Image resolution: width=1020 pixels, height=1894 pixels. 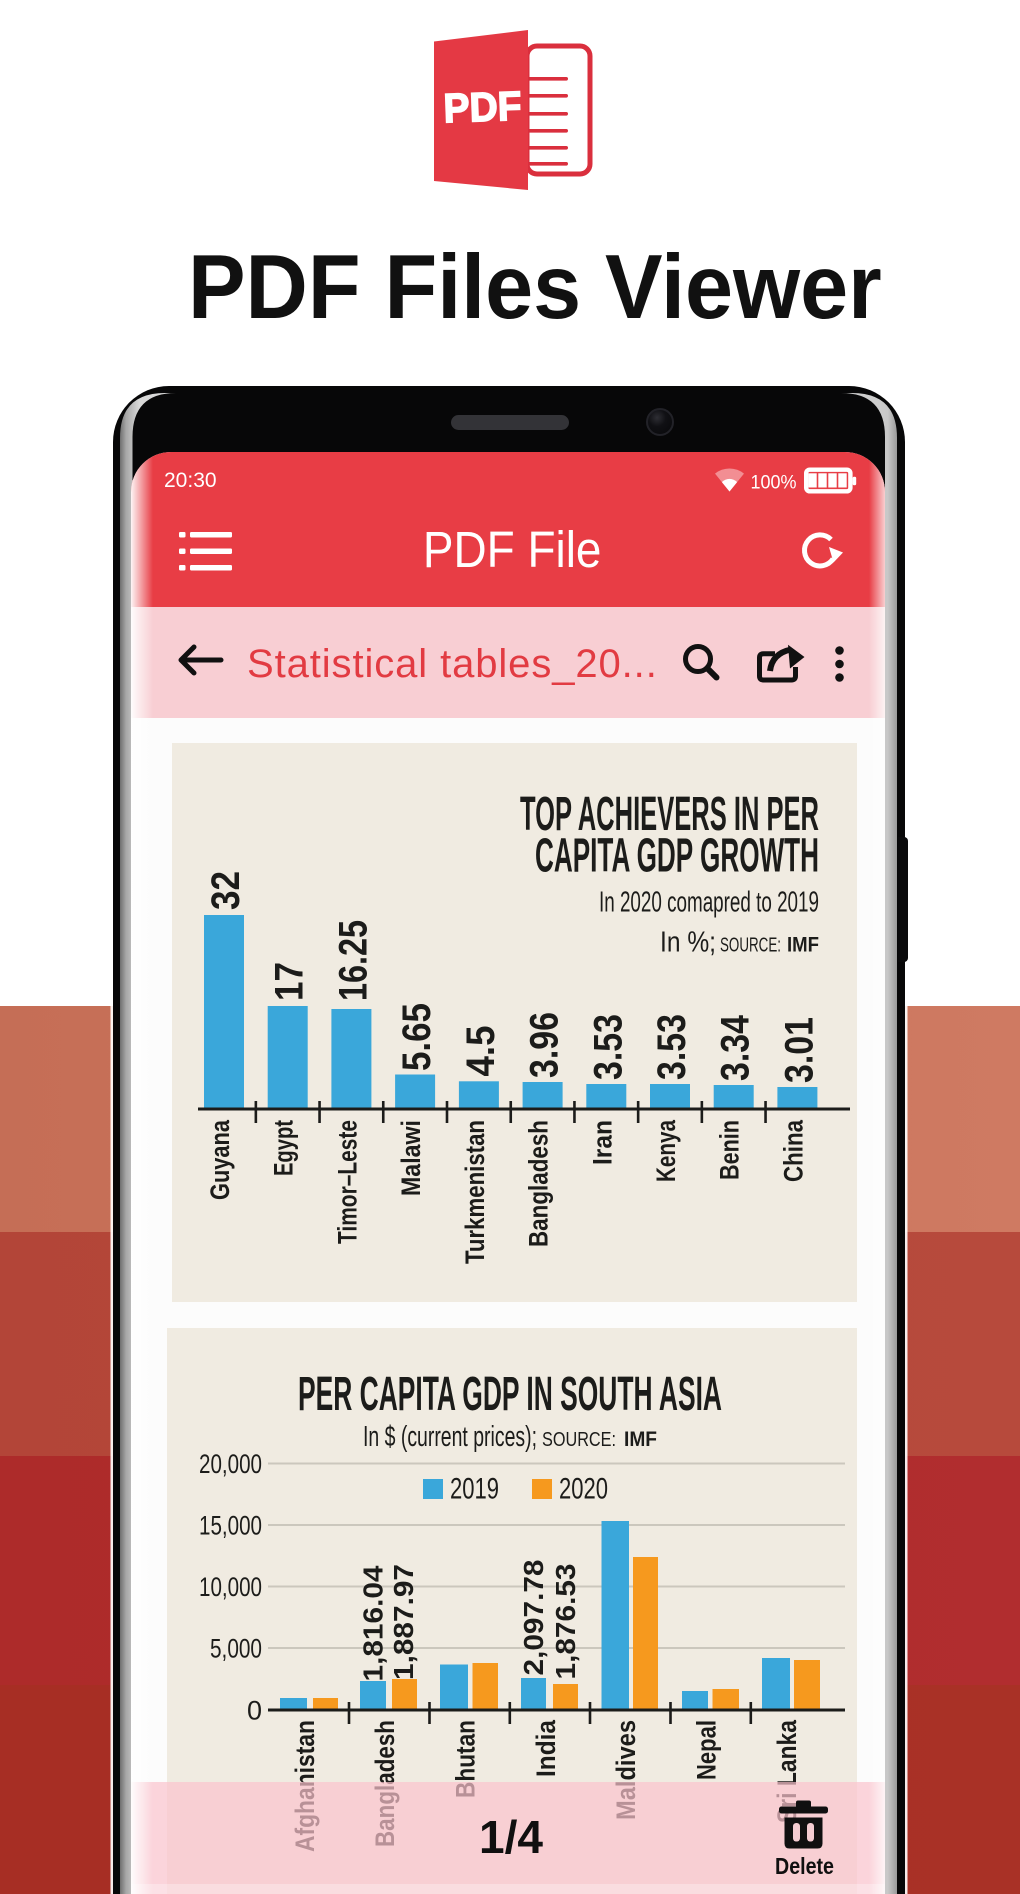 I want to click on svg-text: 3.34, so click(x=736, y=1047).